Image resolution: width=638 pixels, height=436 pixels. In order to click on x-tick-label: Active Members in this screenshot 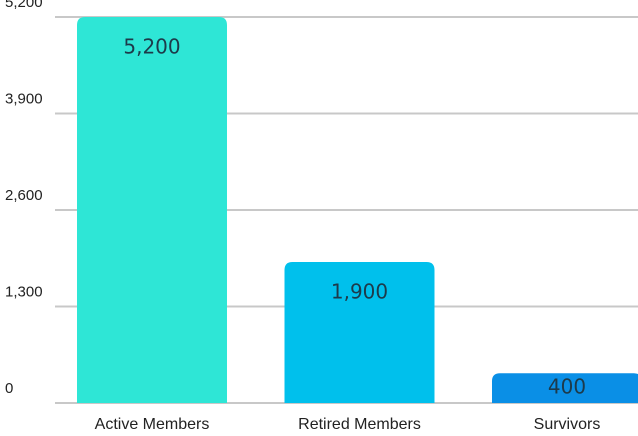, I will do `click(152, 424)`.